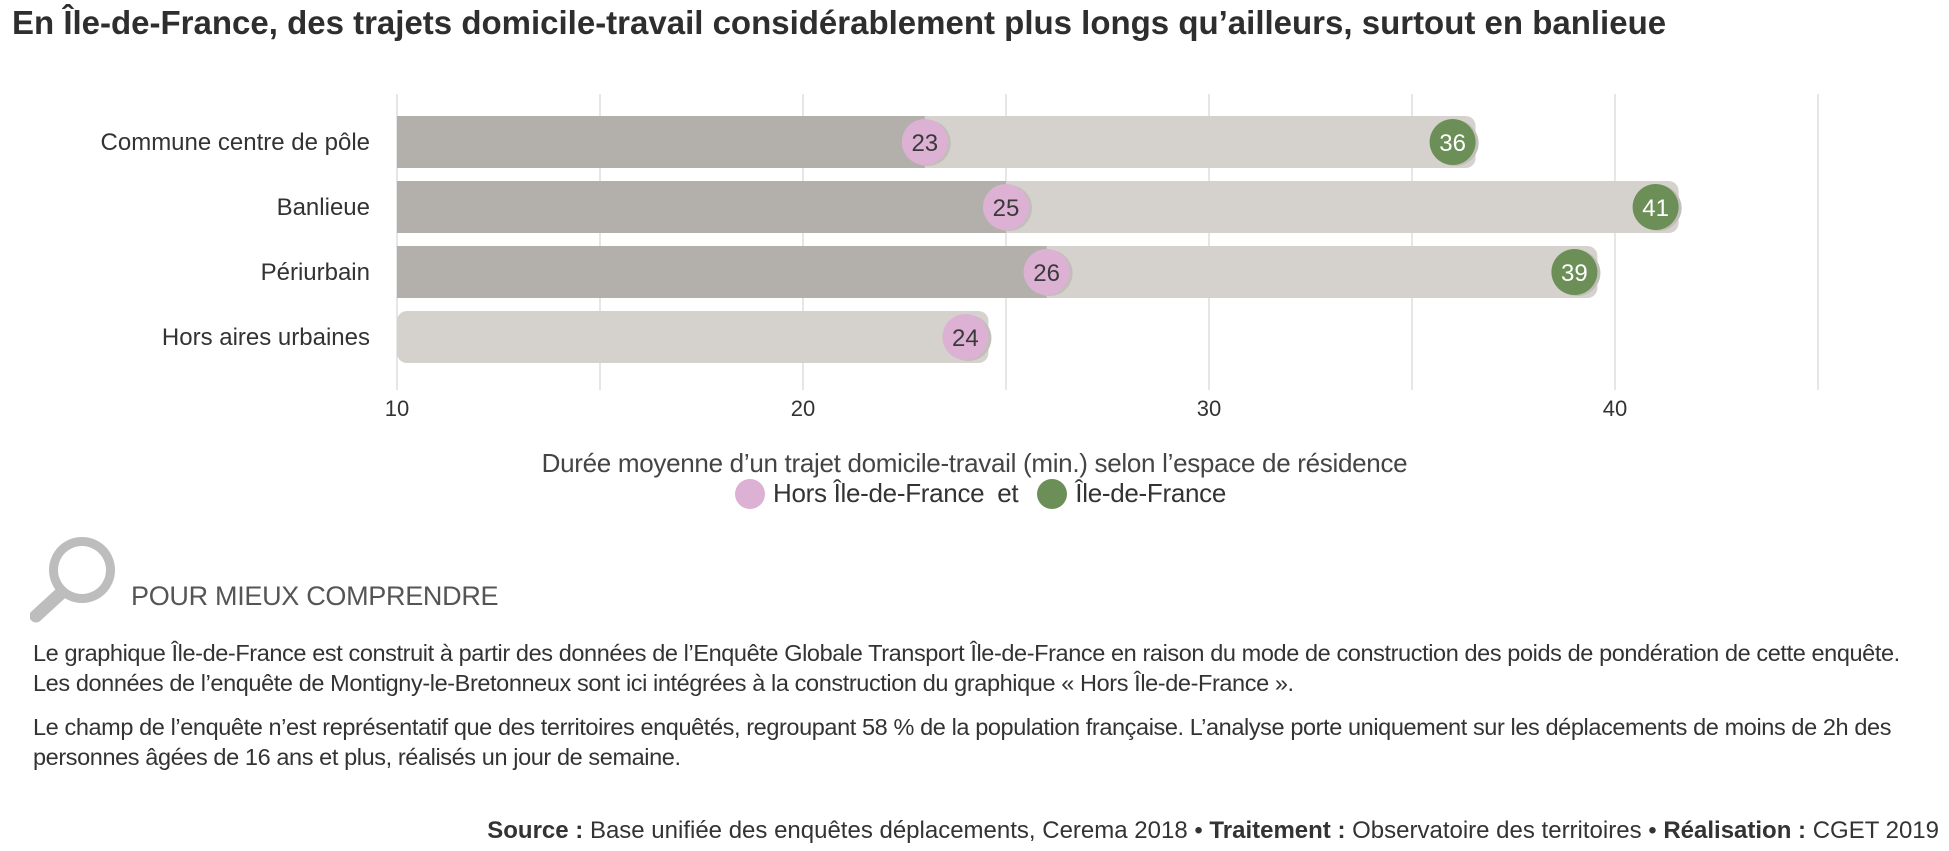 The image size is (1949, 851). I want to click on realisation-text: CGET 2019, so click(1875, 830).